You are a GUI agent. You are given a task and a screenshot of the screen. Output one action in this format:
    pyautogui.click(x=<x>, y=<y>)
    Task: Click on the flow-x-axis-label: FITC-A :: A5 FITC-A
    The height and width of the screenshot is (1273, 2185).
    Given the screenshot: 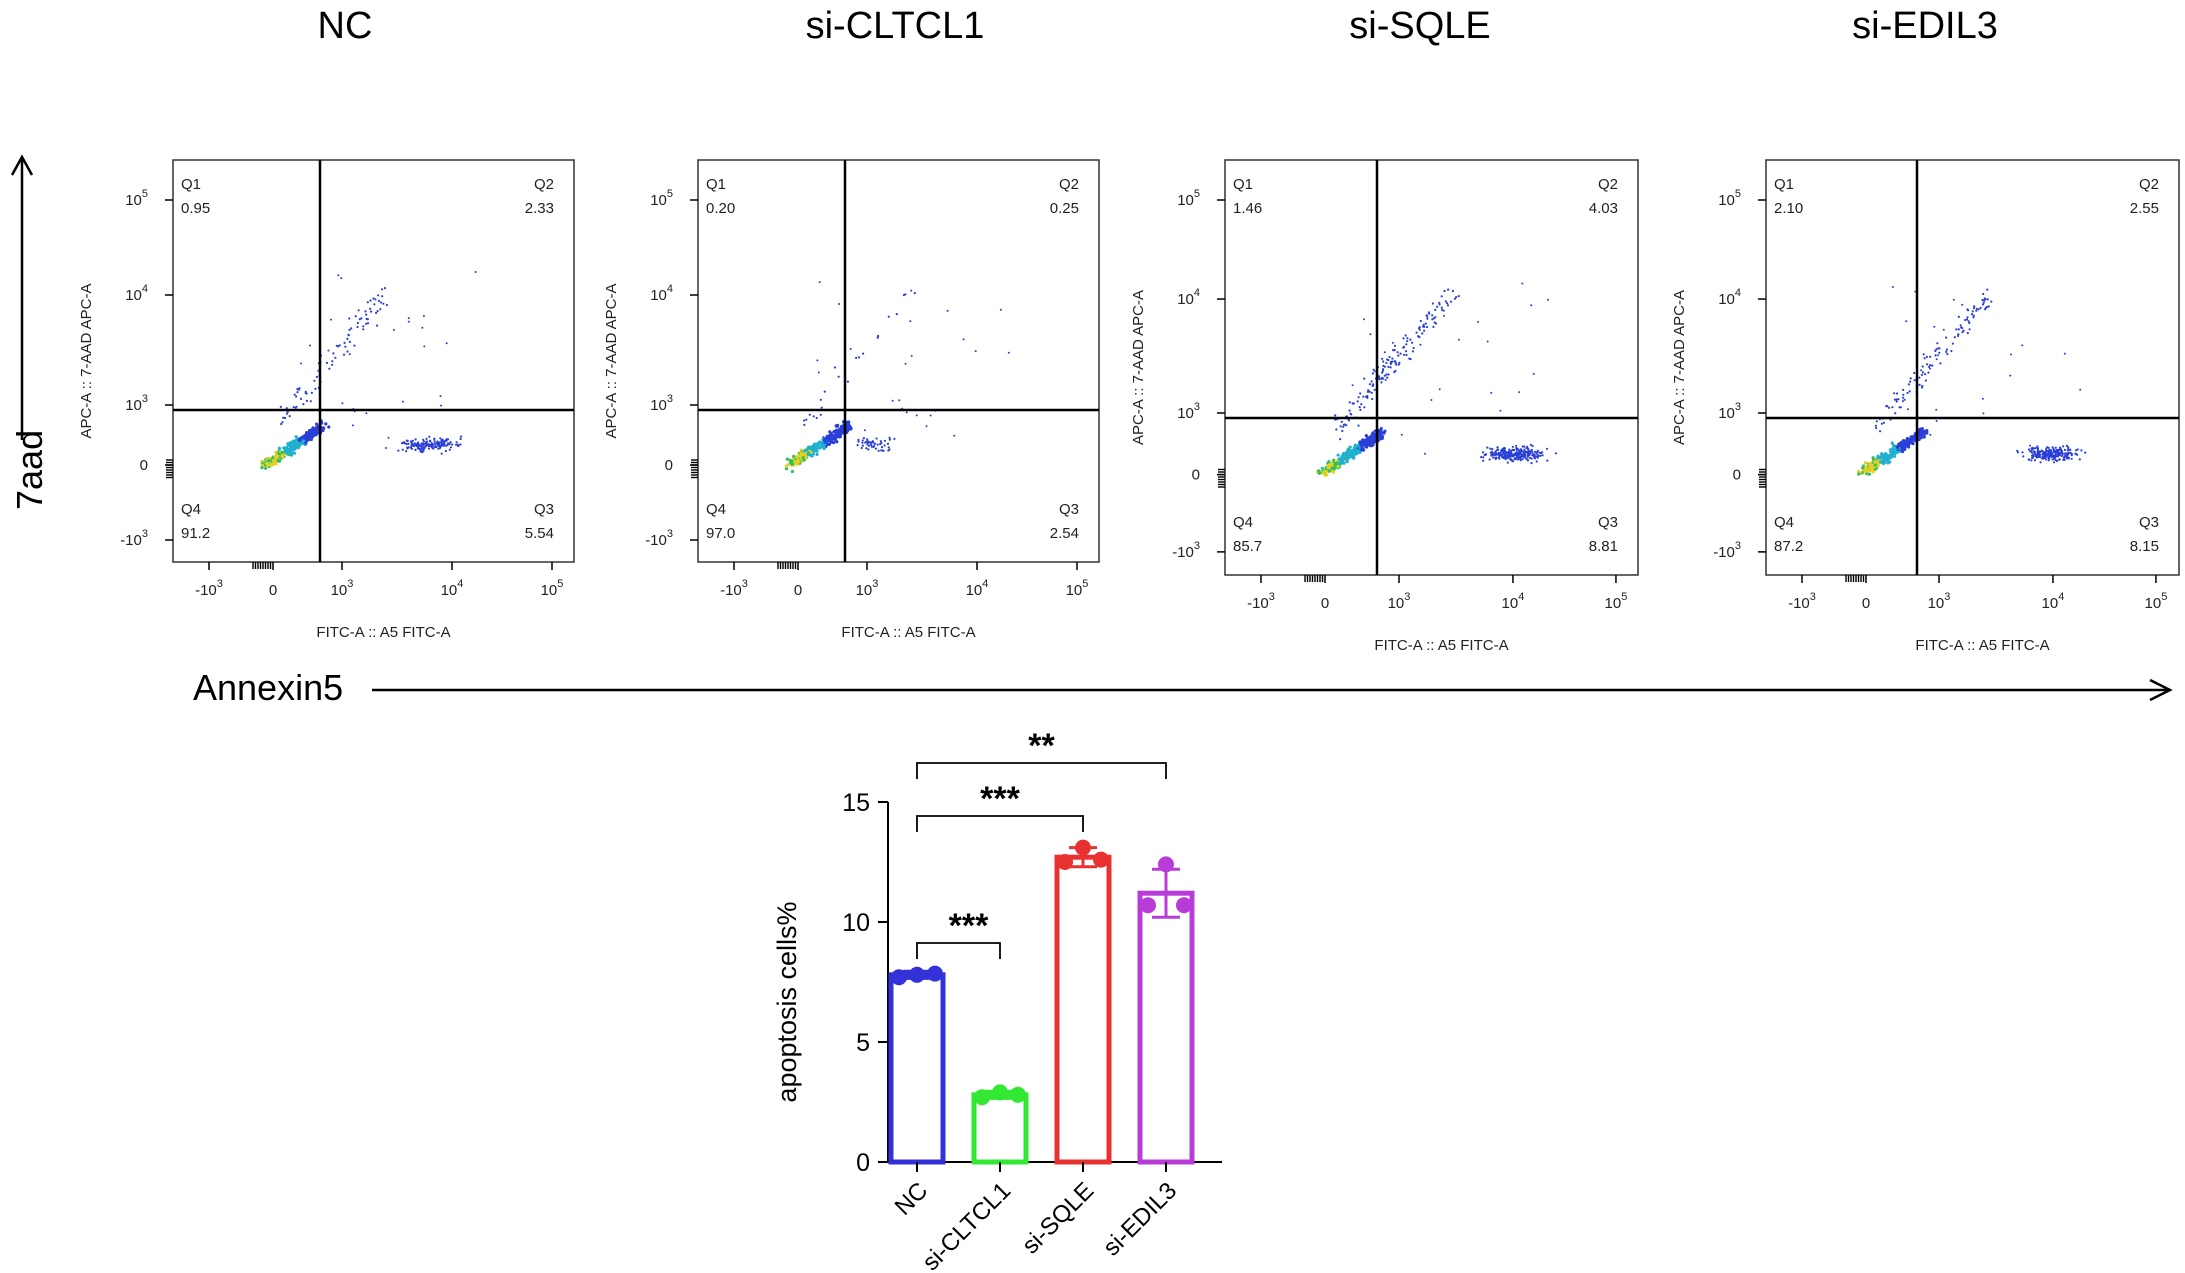 What is the action you would take?
    pyautogui.click(x=1441, y=645)
    